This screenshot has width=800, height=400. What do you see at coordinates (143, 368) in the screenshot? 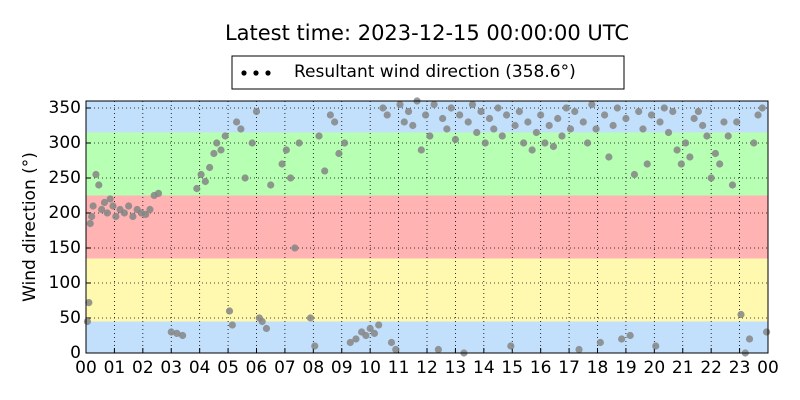
I see `x-tick-label: 02` at bounding box center [143, 368].